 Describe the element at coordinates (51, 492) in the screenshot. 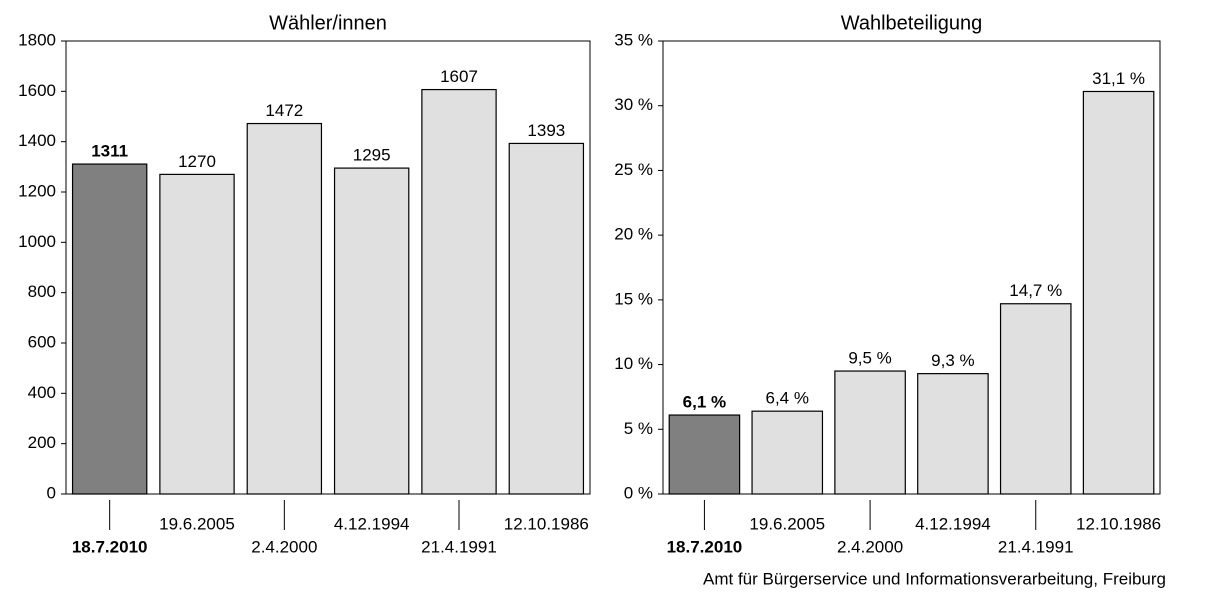

I see `y-tick-label: 0` at that location.